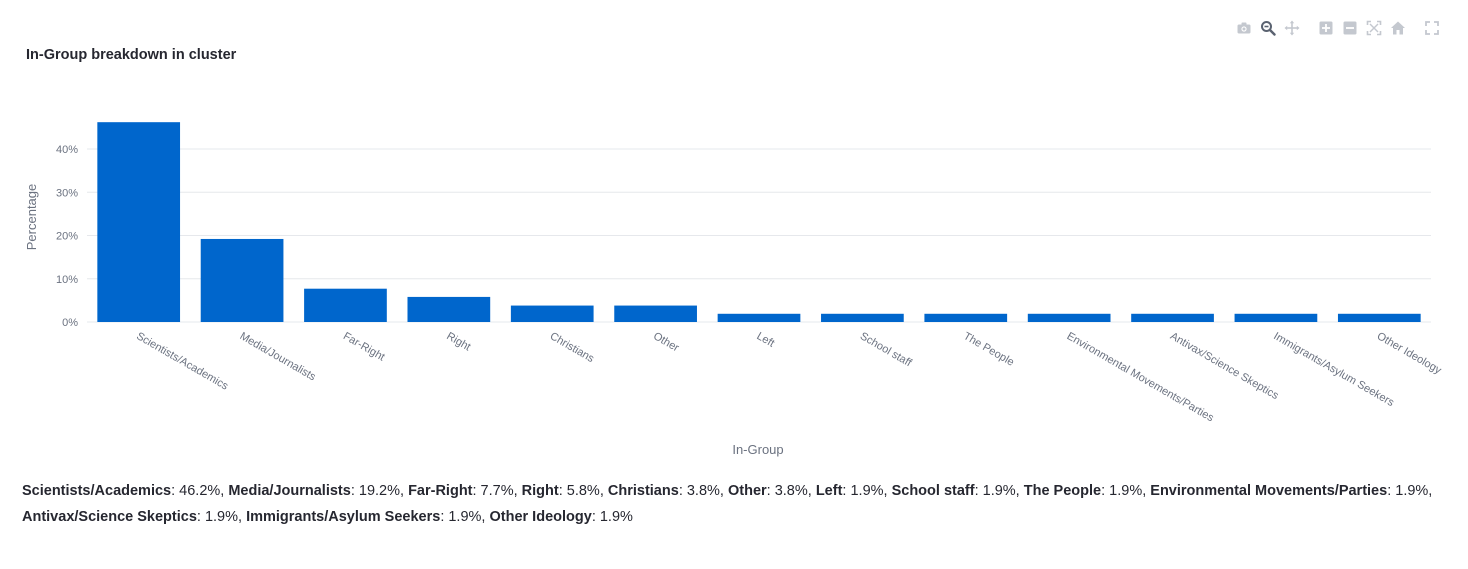  I want to click on summary-label: Media/Journalists, so click(289, 491).